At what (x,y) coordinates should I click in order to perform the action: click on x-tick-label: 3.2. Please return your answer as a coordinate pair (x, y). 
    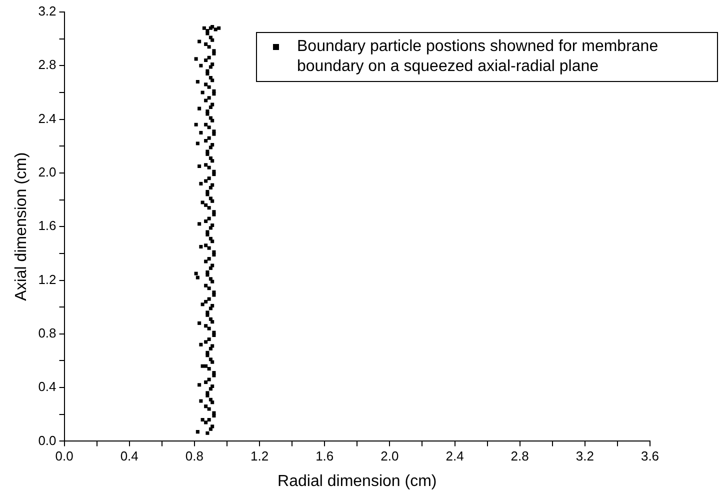
    Looking at the image, I should click on (585, 456).